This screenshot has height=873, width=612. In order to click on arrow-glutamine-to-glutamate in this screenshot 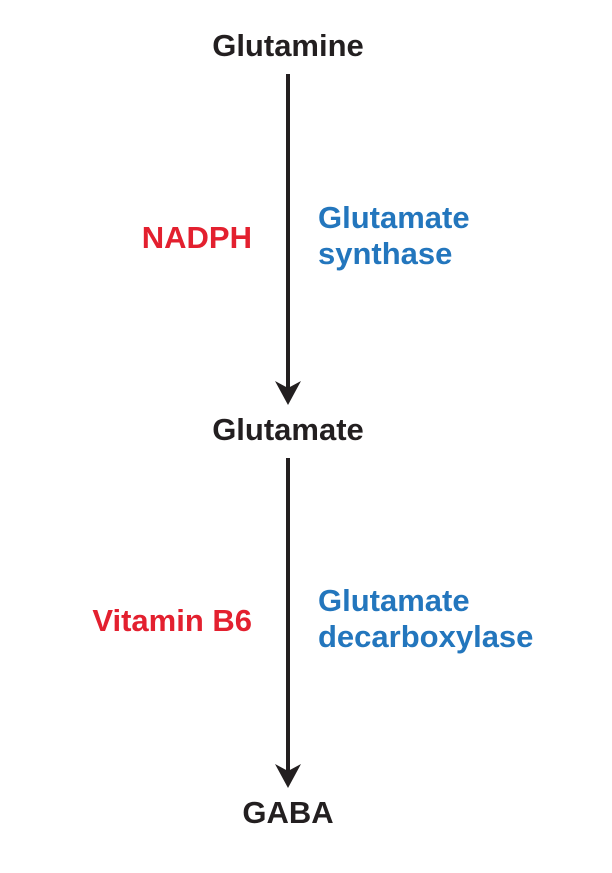, I will do `click(288, 239)`.